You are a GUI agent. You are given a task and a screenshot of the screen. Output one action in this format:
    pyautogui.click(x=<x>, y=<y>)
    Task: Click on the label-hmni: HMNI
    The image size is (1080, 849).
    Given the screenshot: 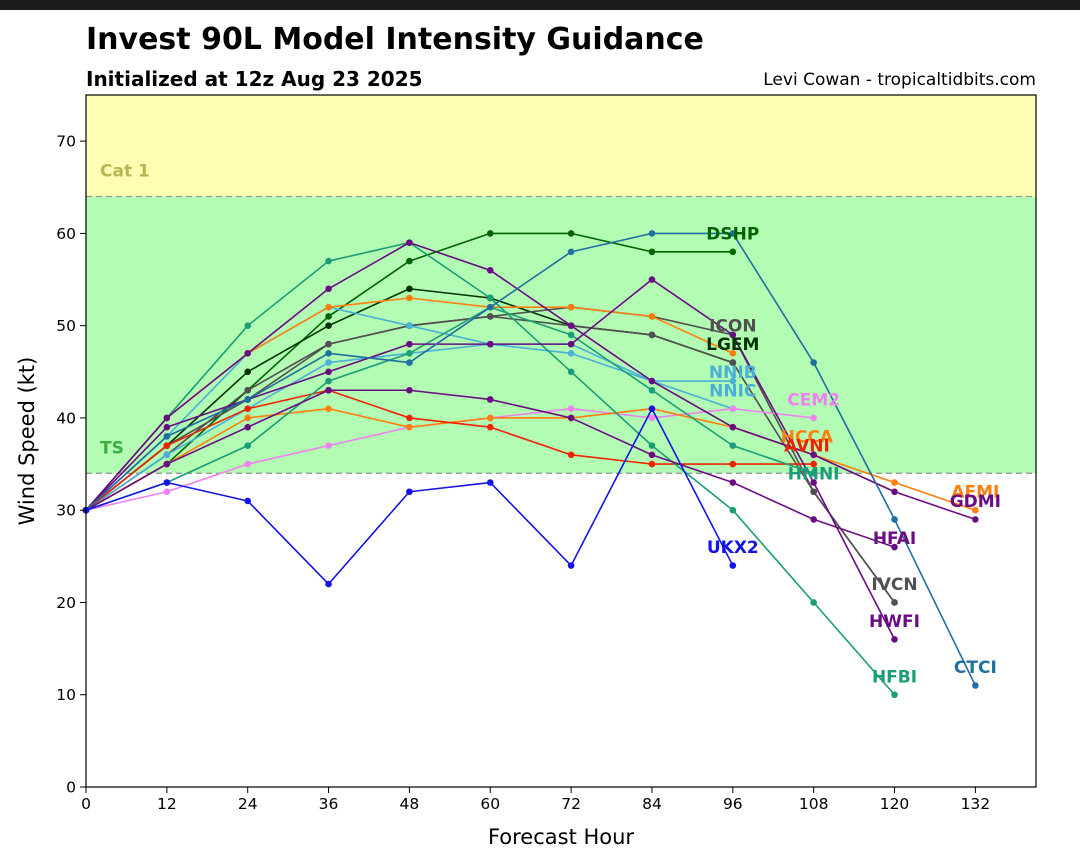 What is the action you would take?
    pyautogui.click(x=814, y=474)
    